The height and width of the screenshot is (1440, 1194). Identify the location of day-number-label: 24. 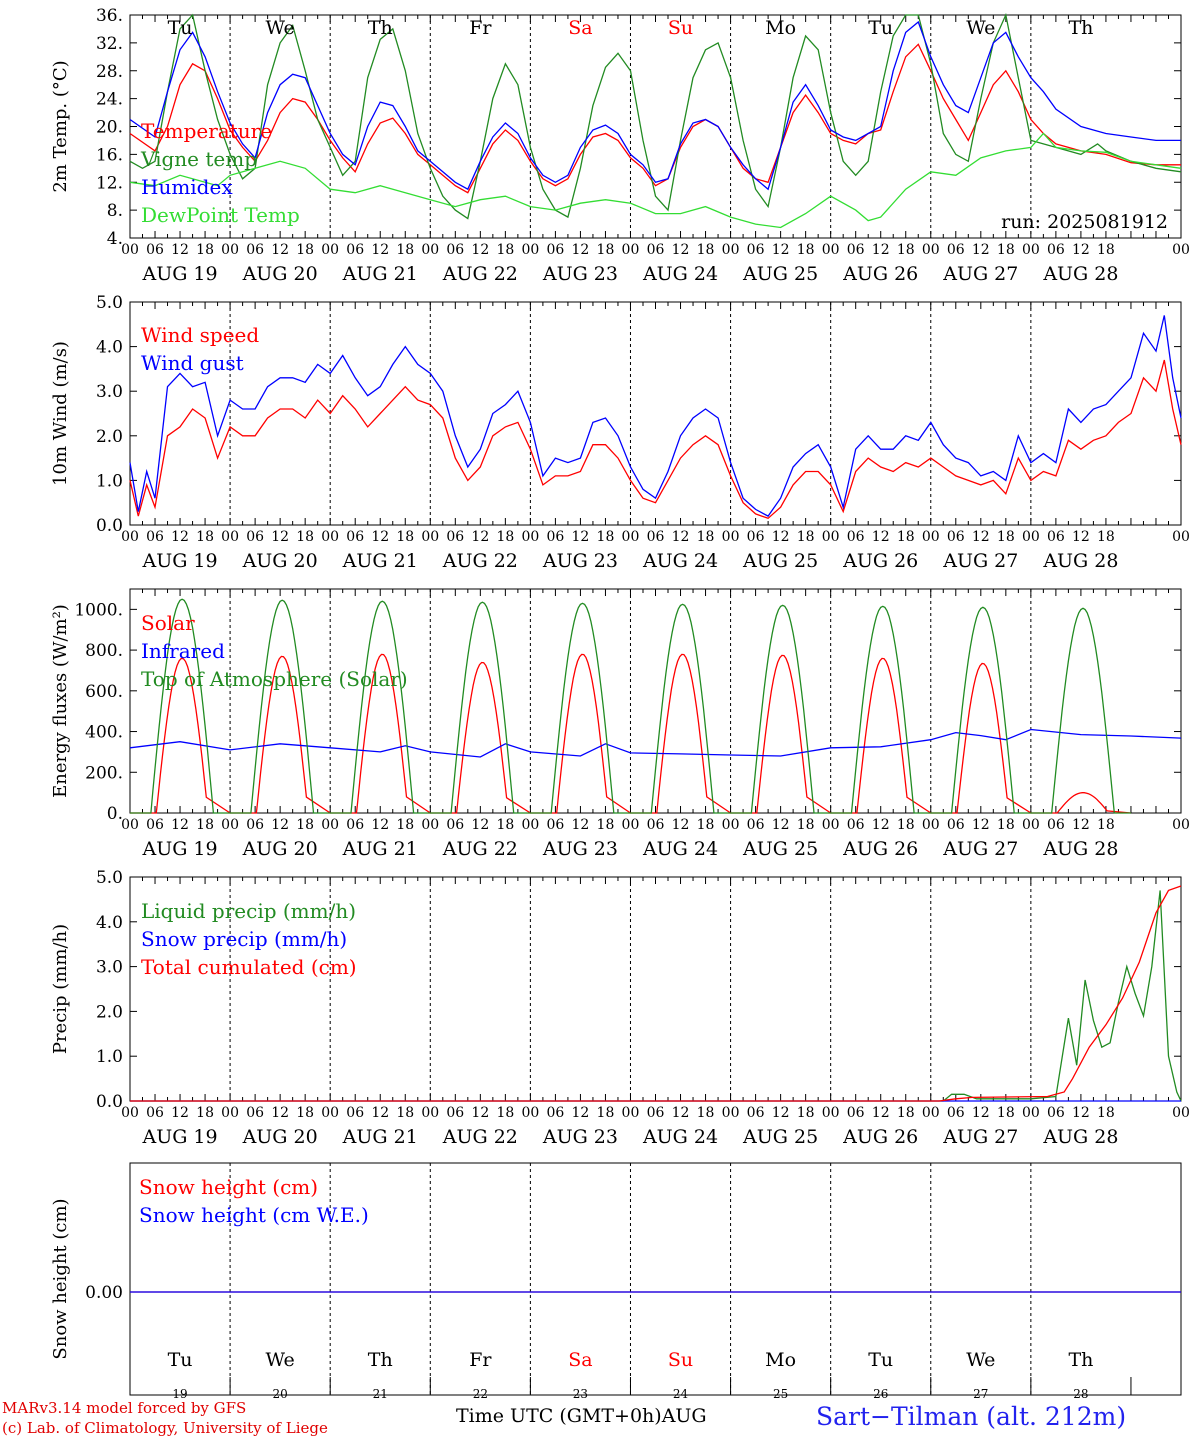
(681, 1394).